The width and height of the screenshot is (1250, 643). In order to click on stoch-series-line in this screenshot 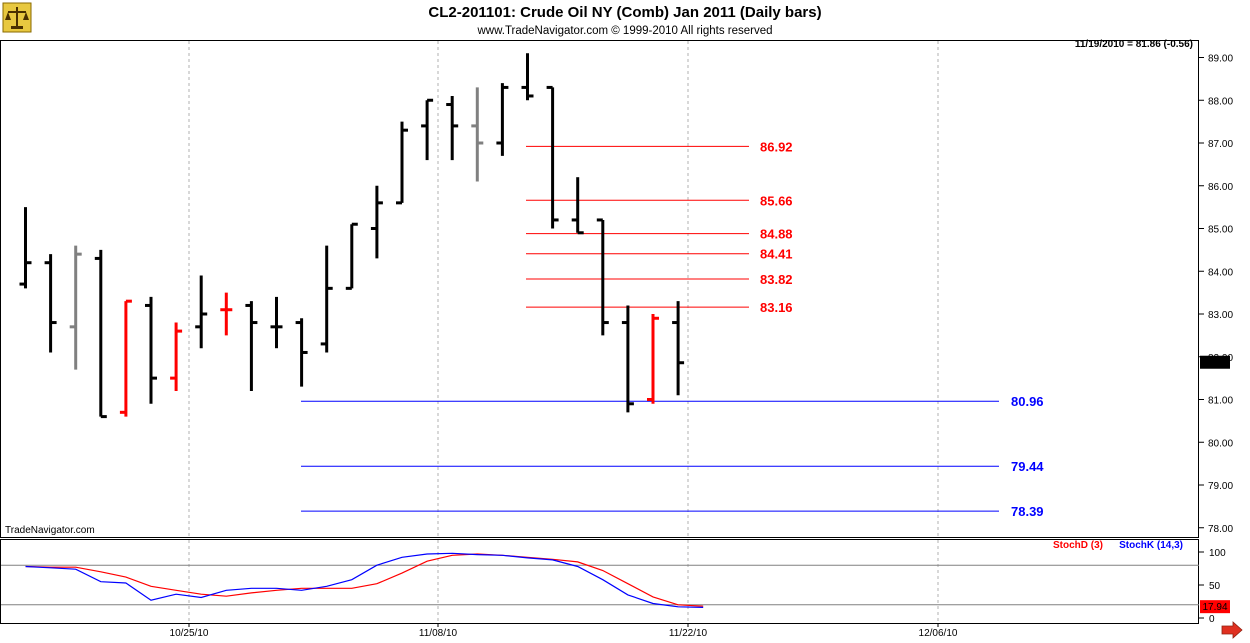, I will do `click(364, 580)`.